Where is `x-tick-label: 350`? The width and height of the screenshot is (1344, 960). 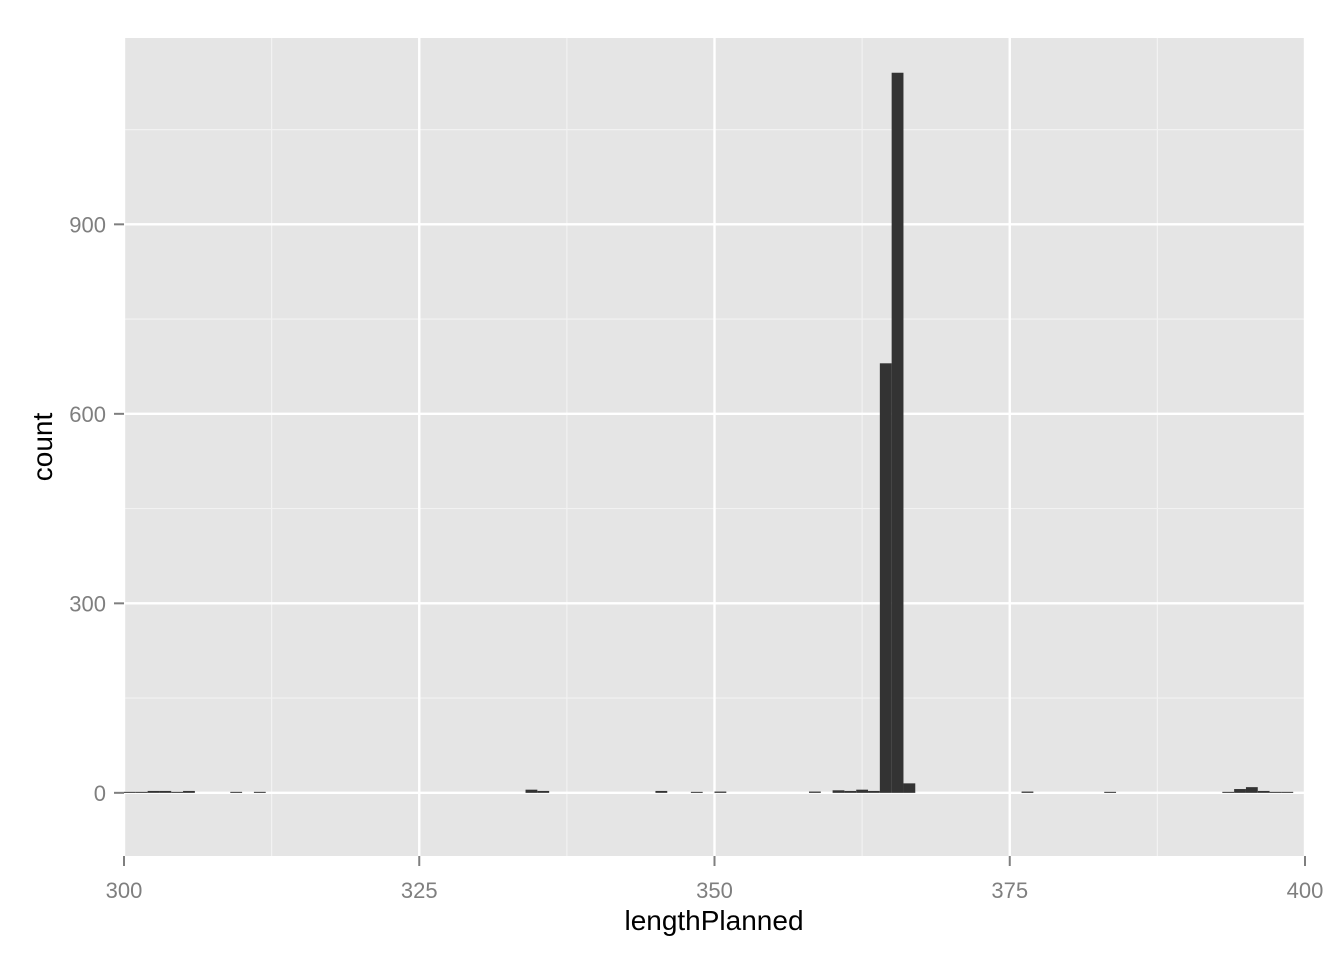 x-tick-label: 350 is located at coordinates (714, 890).